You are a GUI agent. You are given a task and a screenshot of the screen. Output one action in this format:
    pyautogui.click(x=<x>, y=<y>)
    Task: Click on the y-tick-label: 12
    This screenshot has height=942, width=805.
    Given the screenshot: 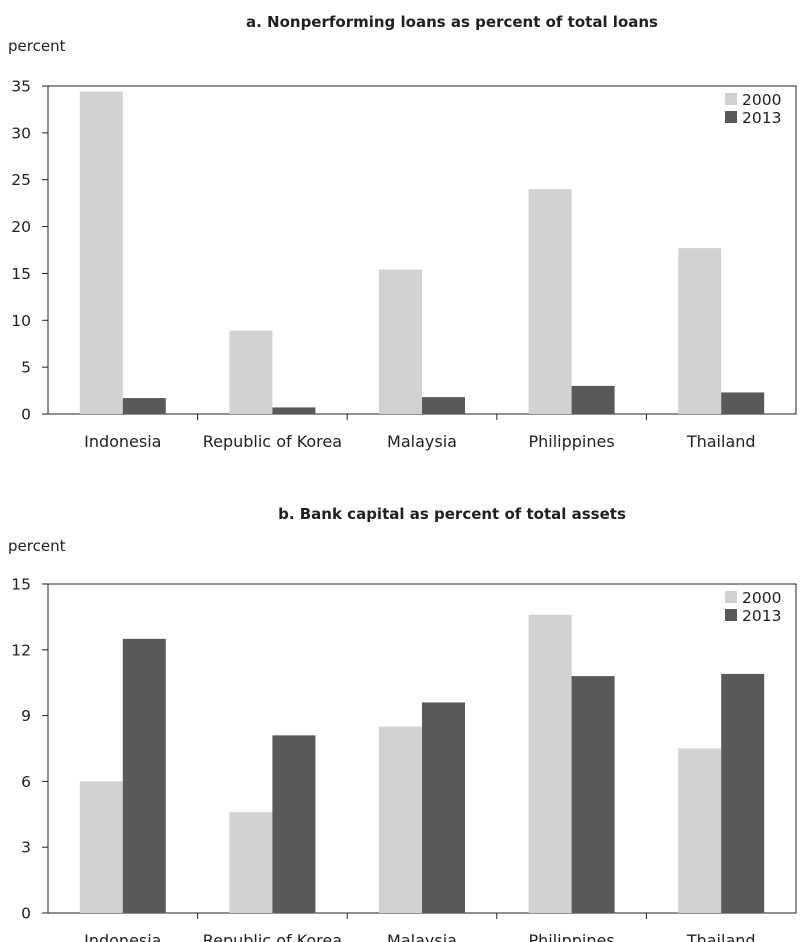 What is the action you would take?
    pyautogui.click(x=21, y=650)
    